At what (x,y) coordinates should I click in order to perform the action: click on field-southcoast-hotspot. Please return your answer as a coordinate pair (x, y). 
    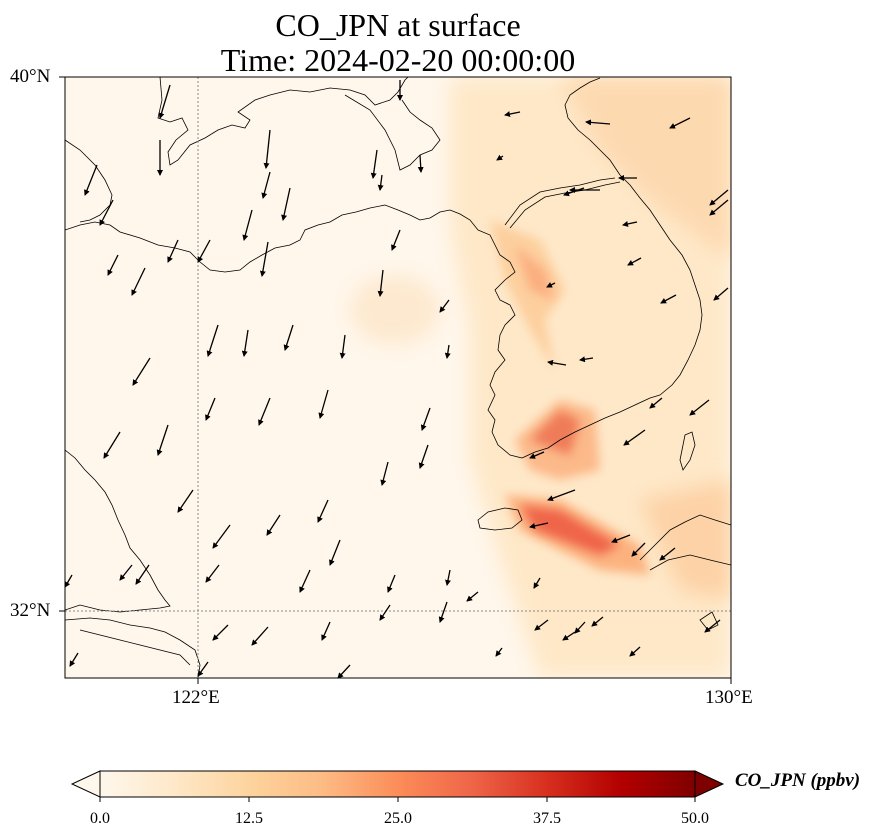
    Looking at the image, I should click on (555, 432).